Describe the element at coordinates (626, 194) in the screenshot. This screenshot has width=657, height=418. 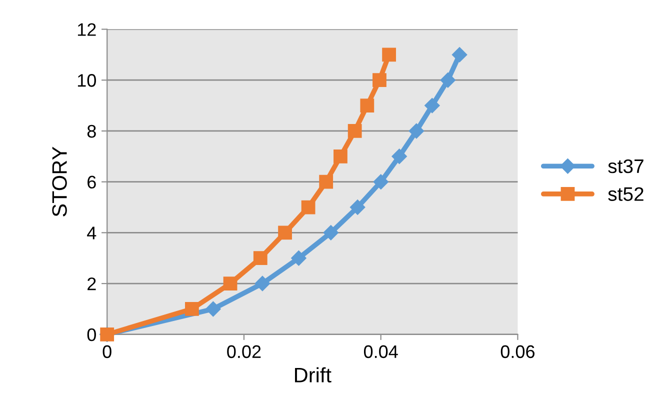
I see `legend-label: st52` at that location.